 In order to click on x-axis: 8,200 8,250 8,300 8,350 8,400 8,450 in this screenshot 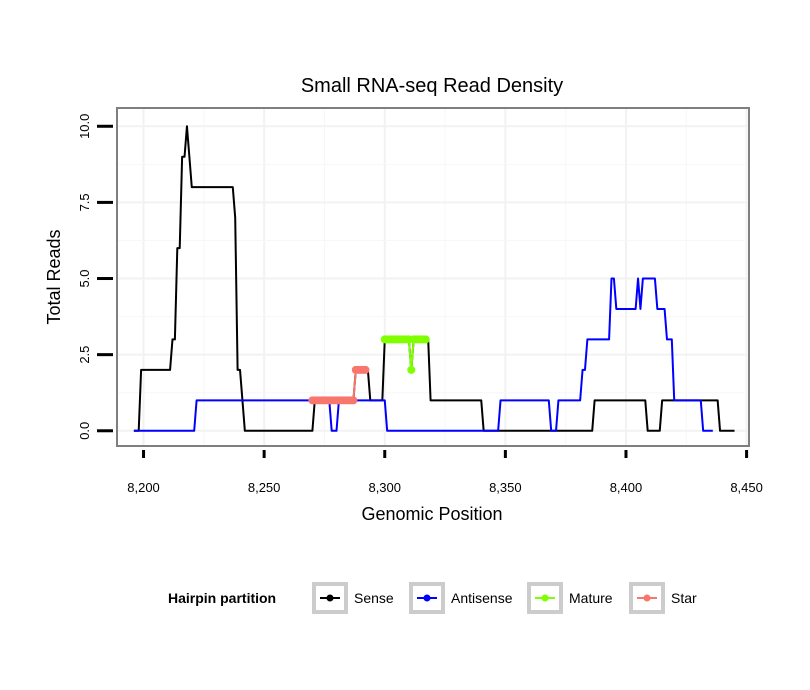, I will do `click(445, 472)`.